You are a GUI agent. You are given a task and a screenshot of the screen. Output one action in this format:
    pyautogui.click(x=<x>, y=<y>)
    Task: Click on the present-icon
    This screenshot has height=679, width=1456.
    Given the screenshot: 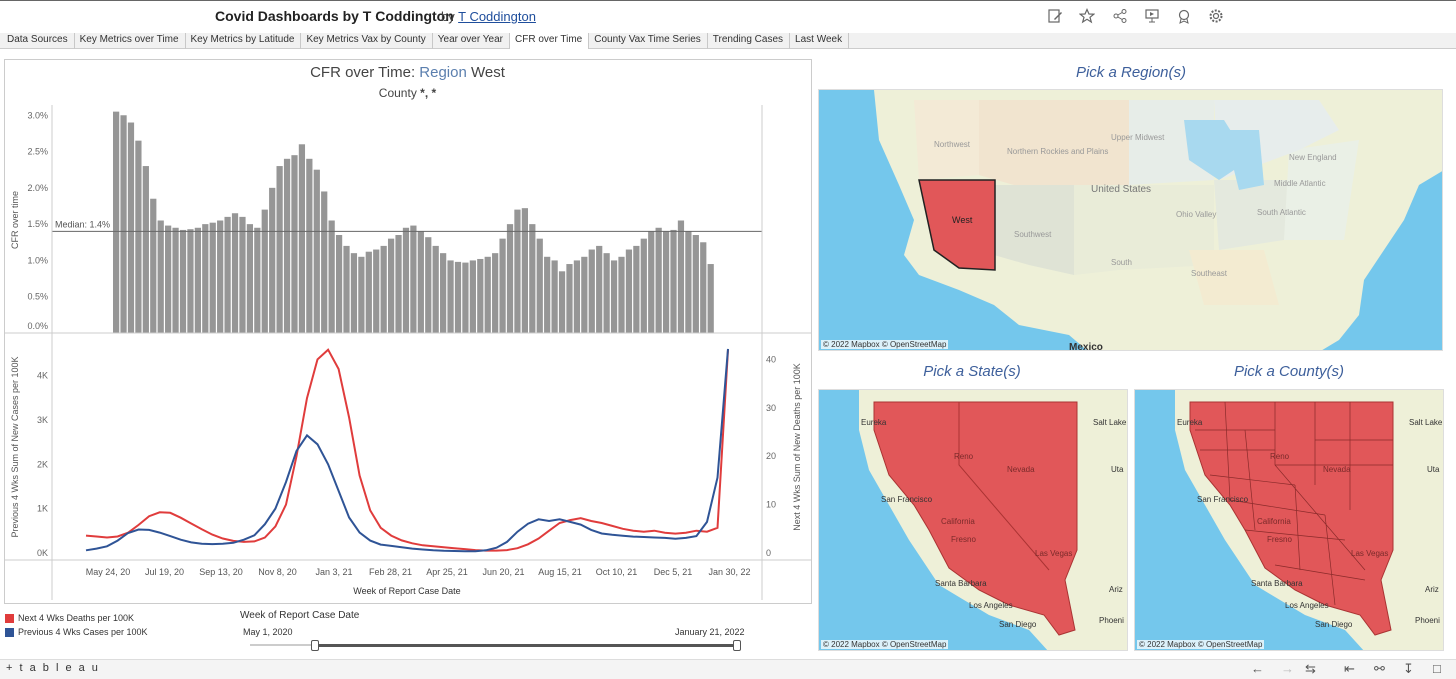 What is the action you would take?
    pyautogui.click(x=1152, y=17)
    